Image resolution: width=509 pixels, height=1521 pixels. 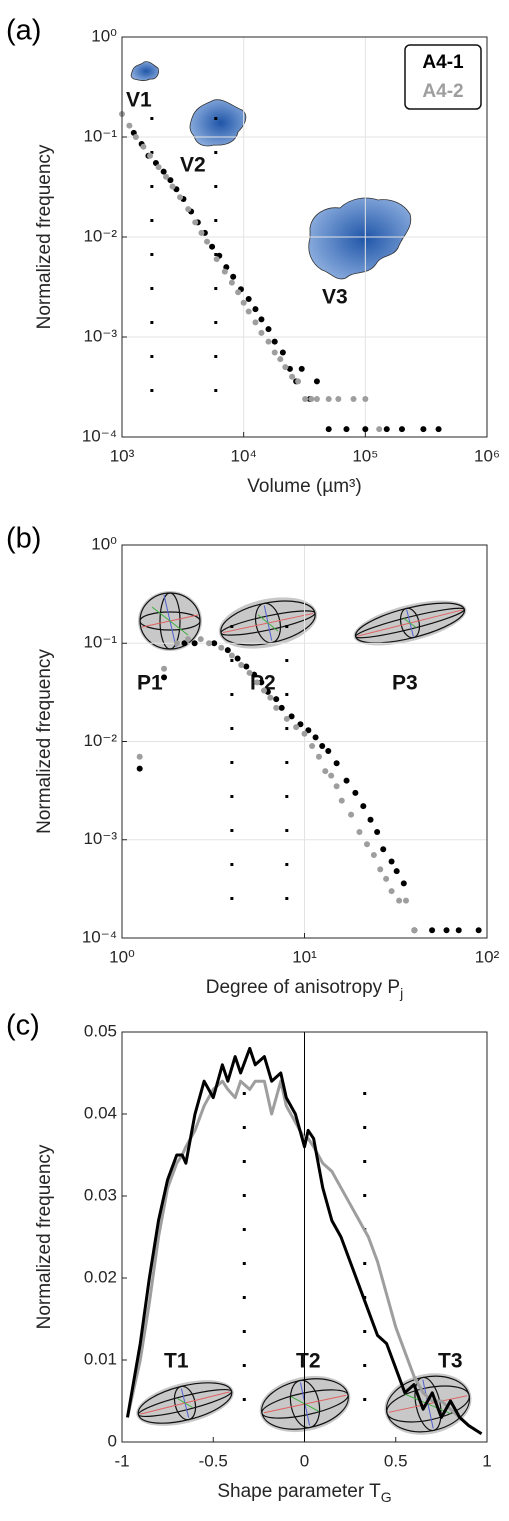 What do you see at coordinates (100, 1112) in the screenshot?
I see `y-tick-label: 0.04` at bounding box center [100, 1112].